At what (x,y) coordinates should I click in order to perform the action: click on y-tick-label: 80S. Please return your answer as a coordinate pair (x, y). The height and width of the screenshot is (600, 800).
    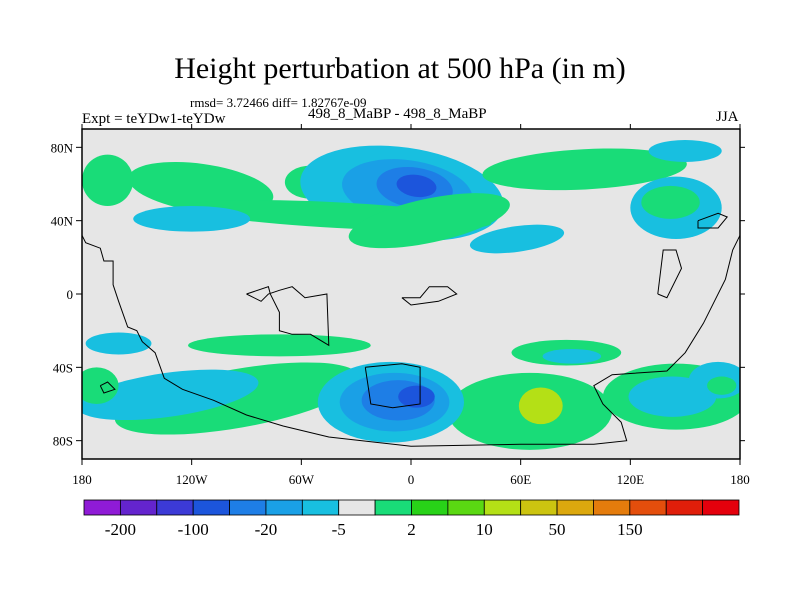
    Looking at the image, I should click on (63, 441).